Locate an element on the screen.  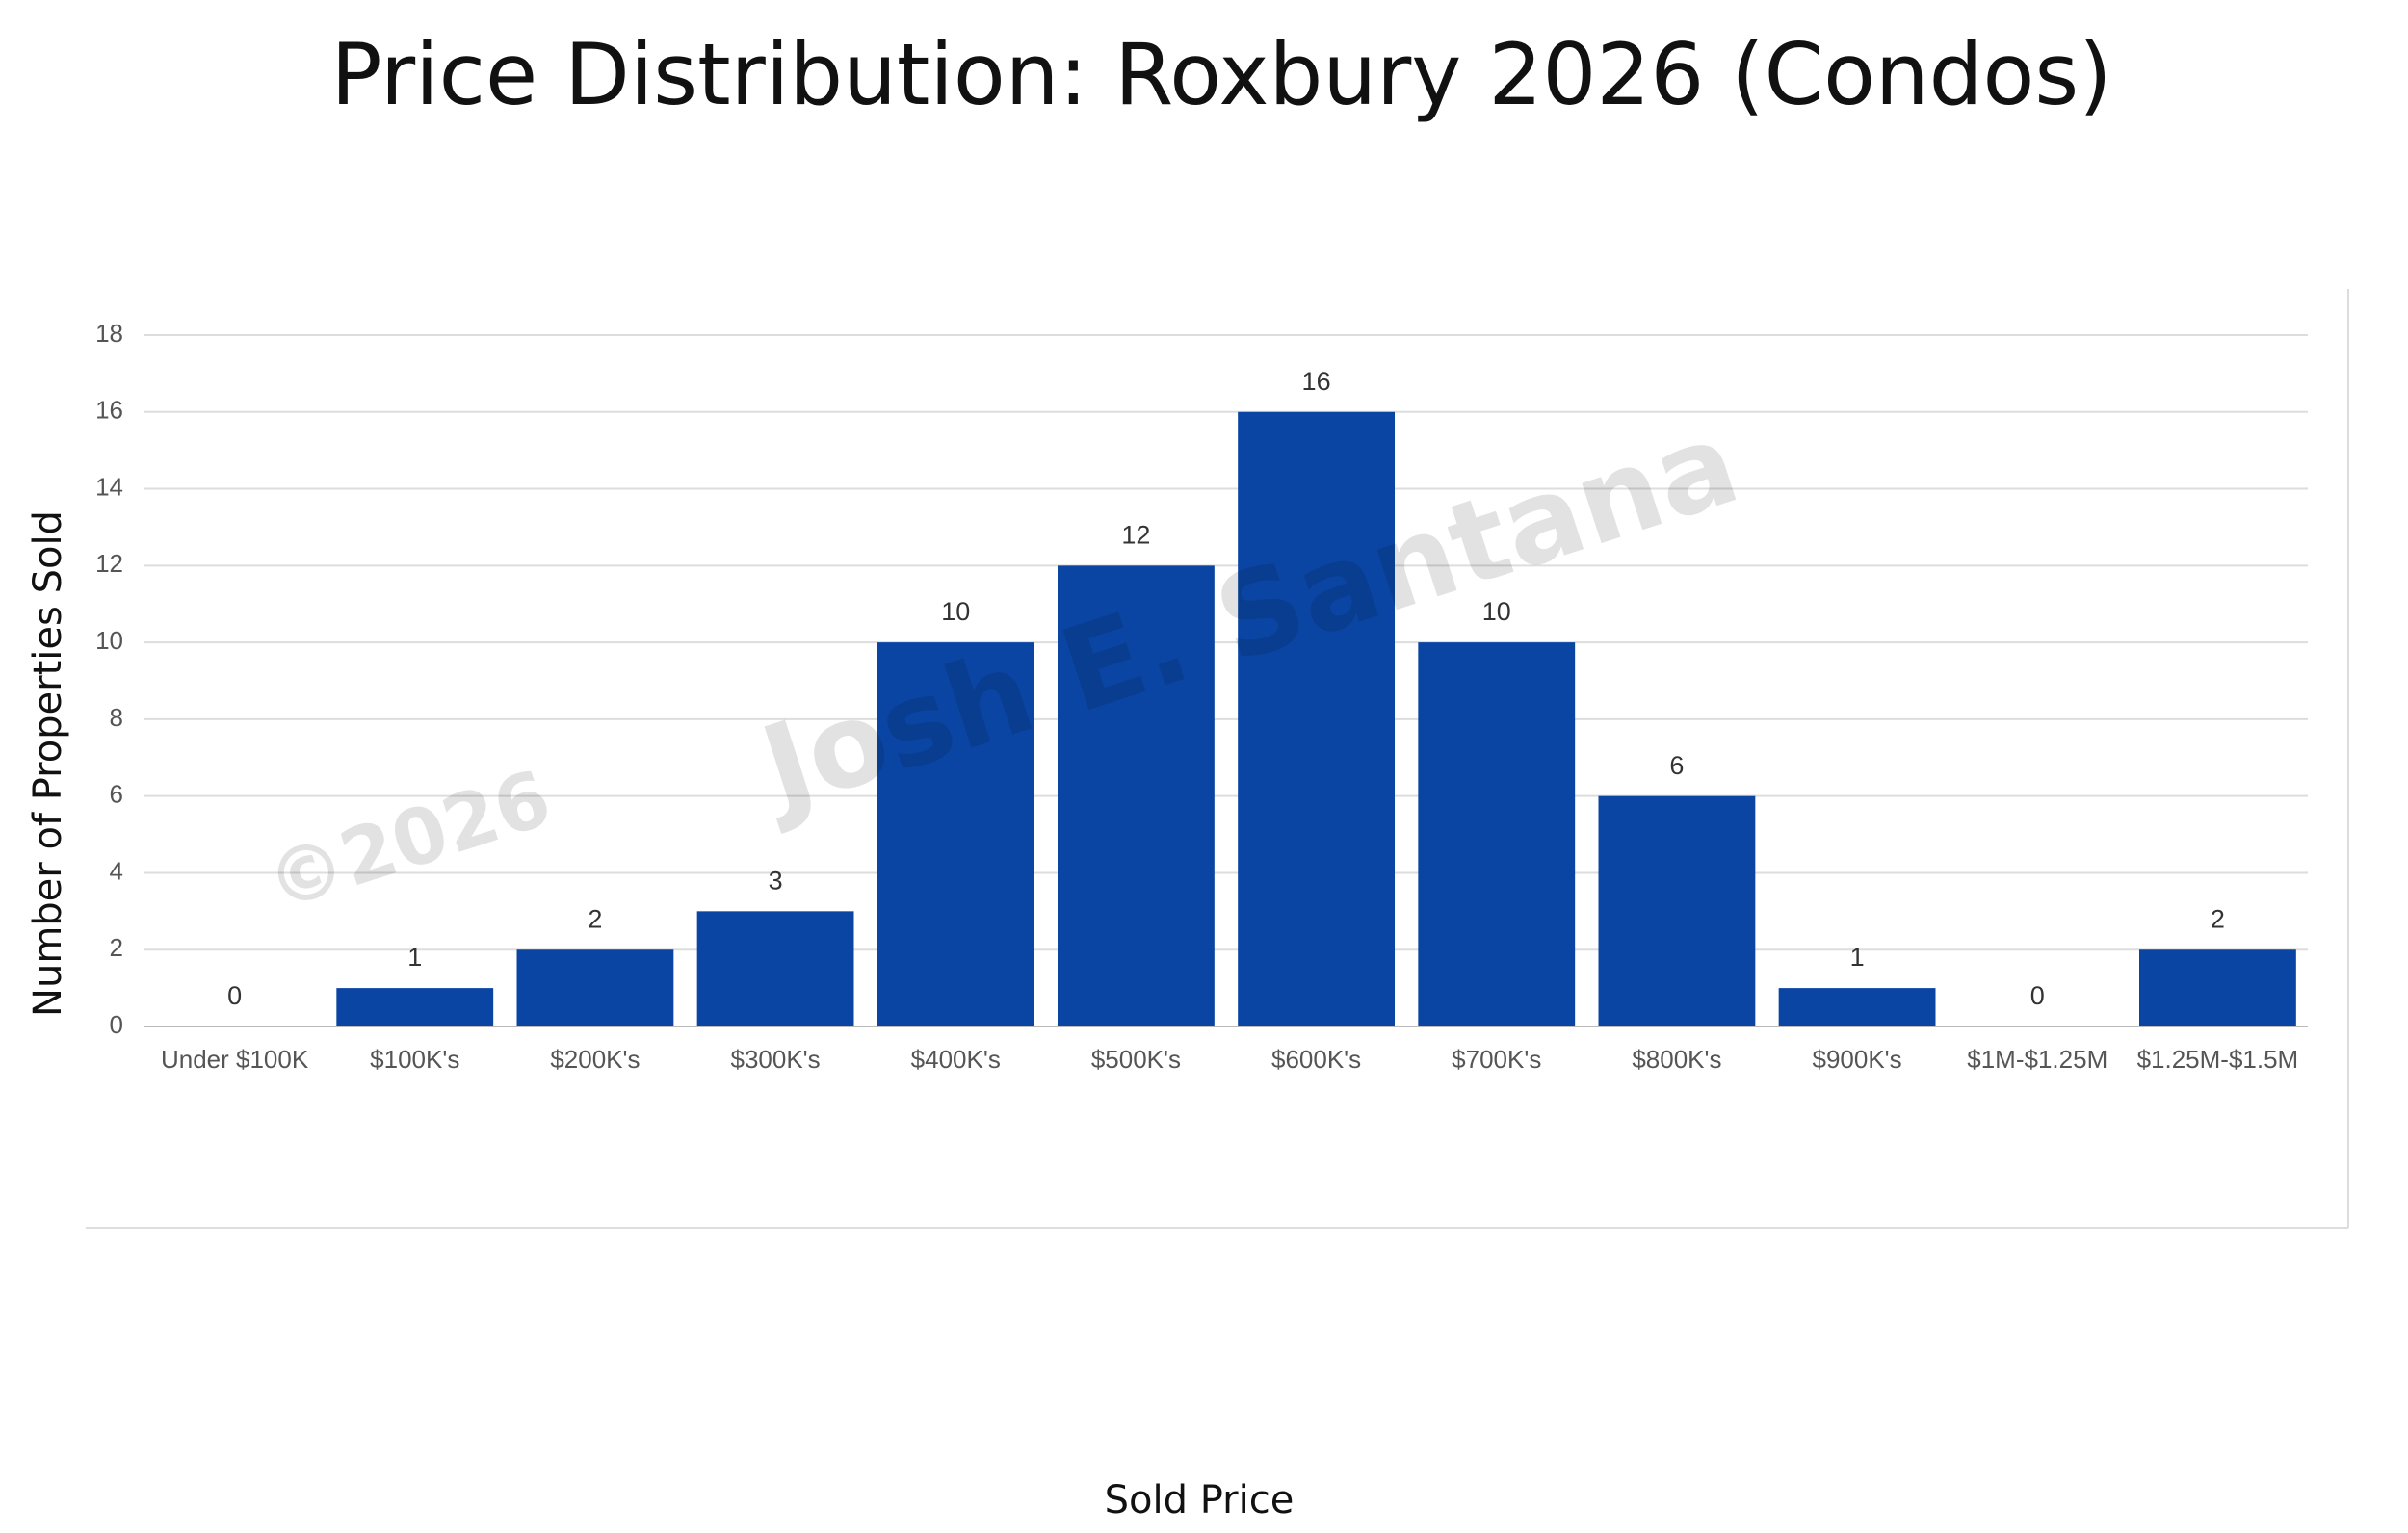
y-tick-label: 6 is located at coordinates (116, 794).